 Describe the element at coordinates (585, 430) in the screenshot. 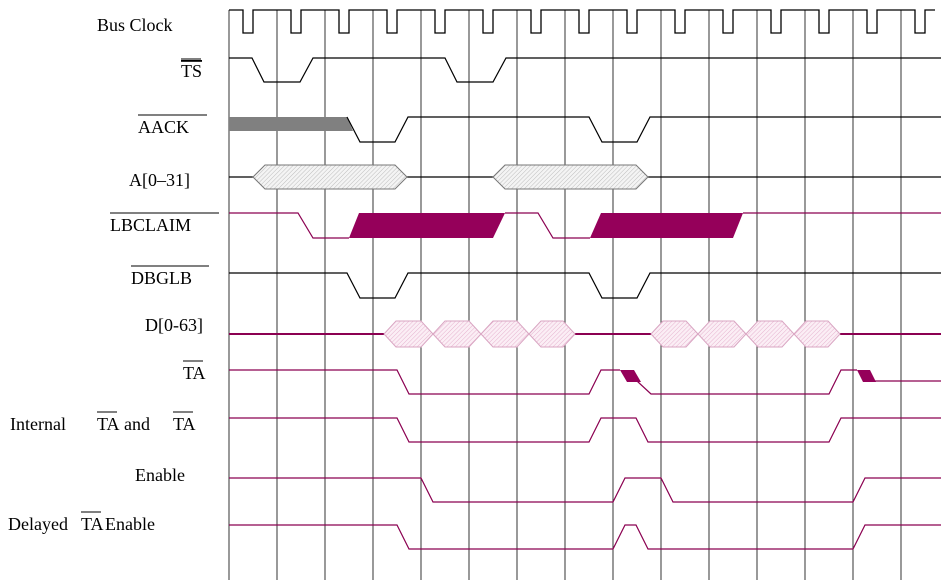

I see `internal-ta-signal` at that location.